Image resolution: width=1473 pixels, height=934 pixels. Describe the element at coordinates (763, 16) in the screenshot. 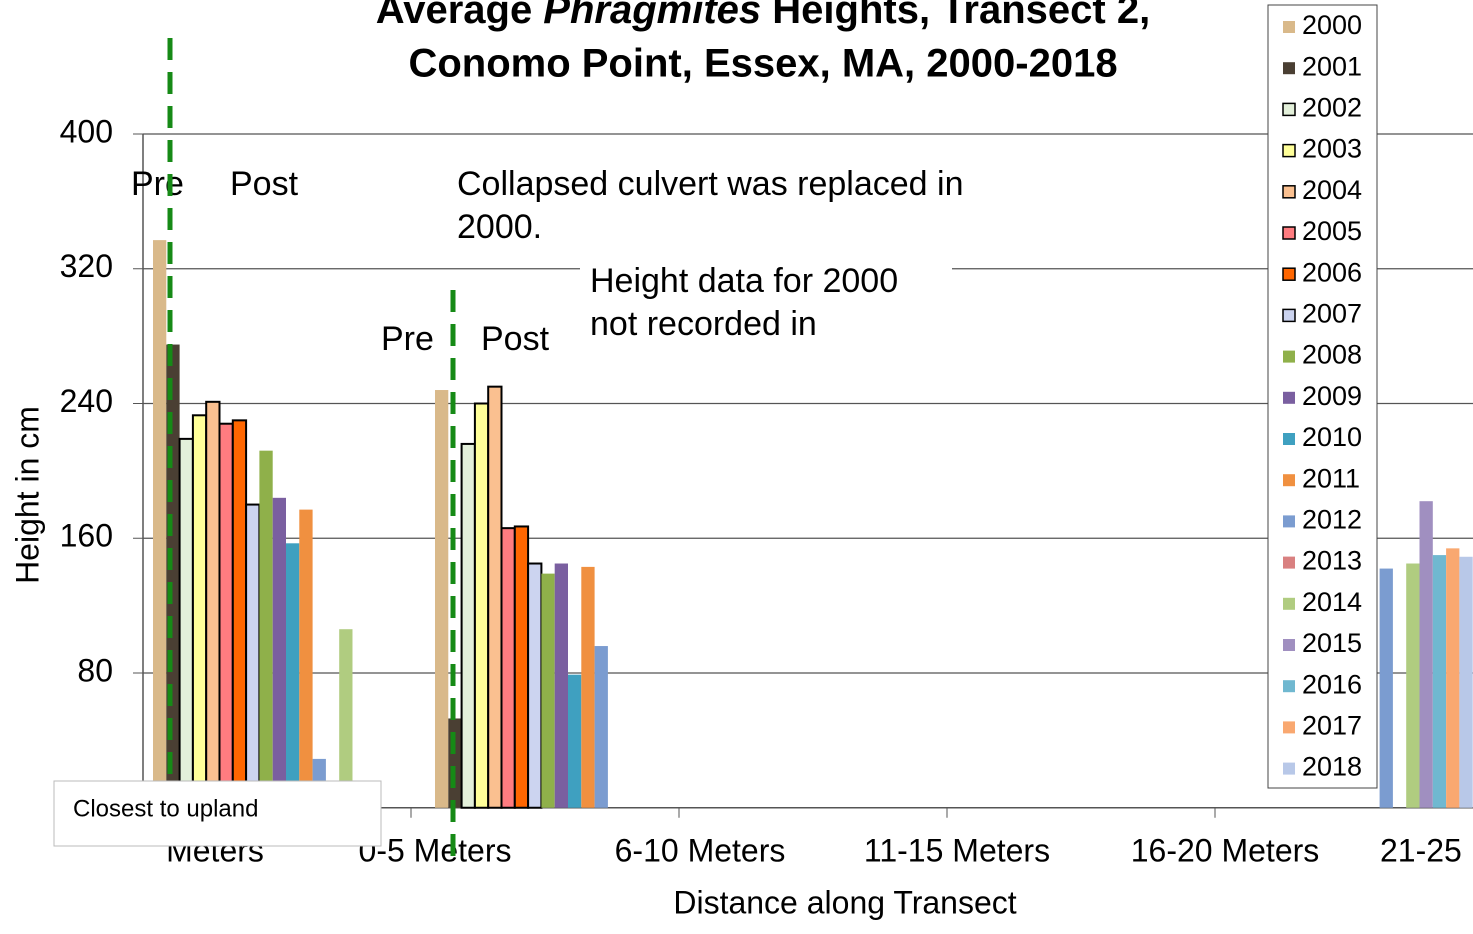

I see `chart-title: Average Phragmites Heights, Transect 2,` at that location.